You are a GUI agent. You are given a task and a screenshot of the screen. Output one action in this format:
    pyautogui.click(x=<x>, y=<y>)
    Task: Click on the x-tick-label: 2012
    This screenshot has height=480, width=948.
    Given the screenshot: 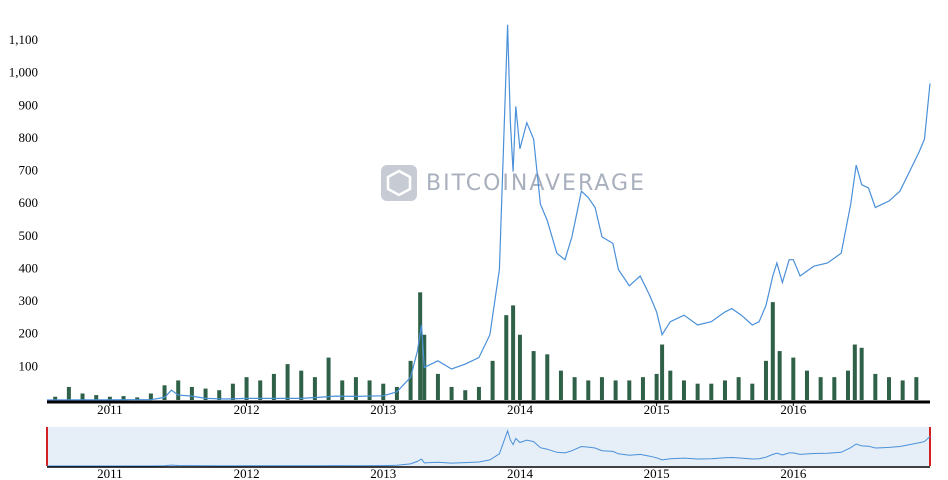 What is the action you would take?
    pyautogui.click(x=247, y=409)
    